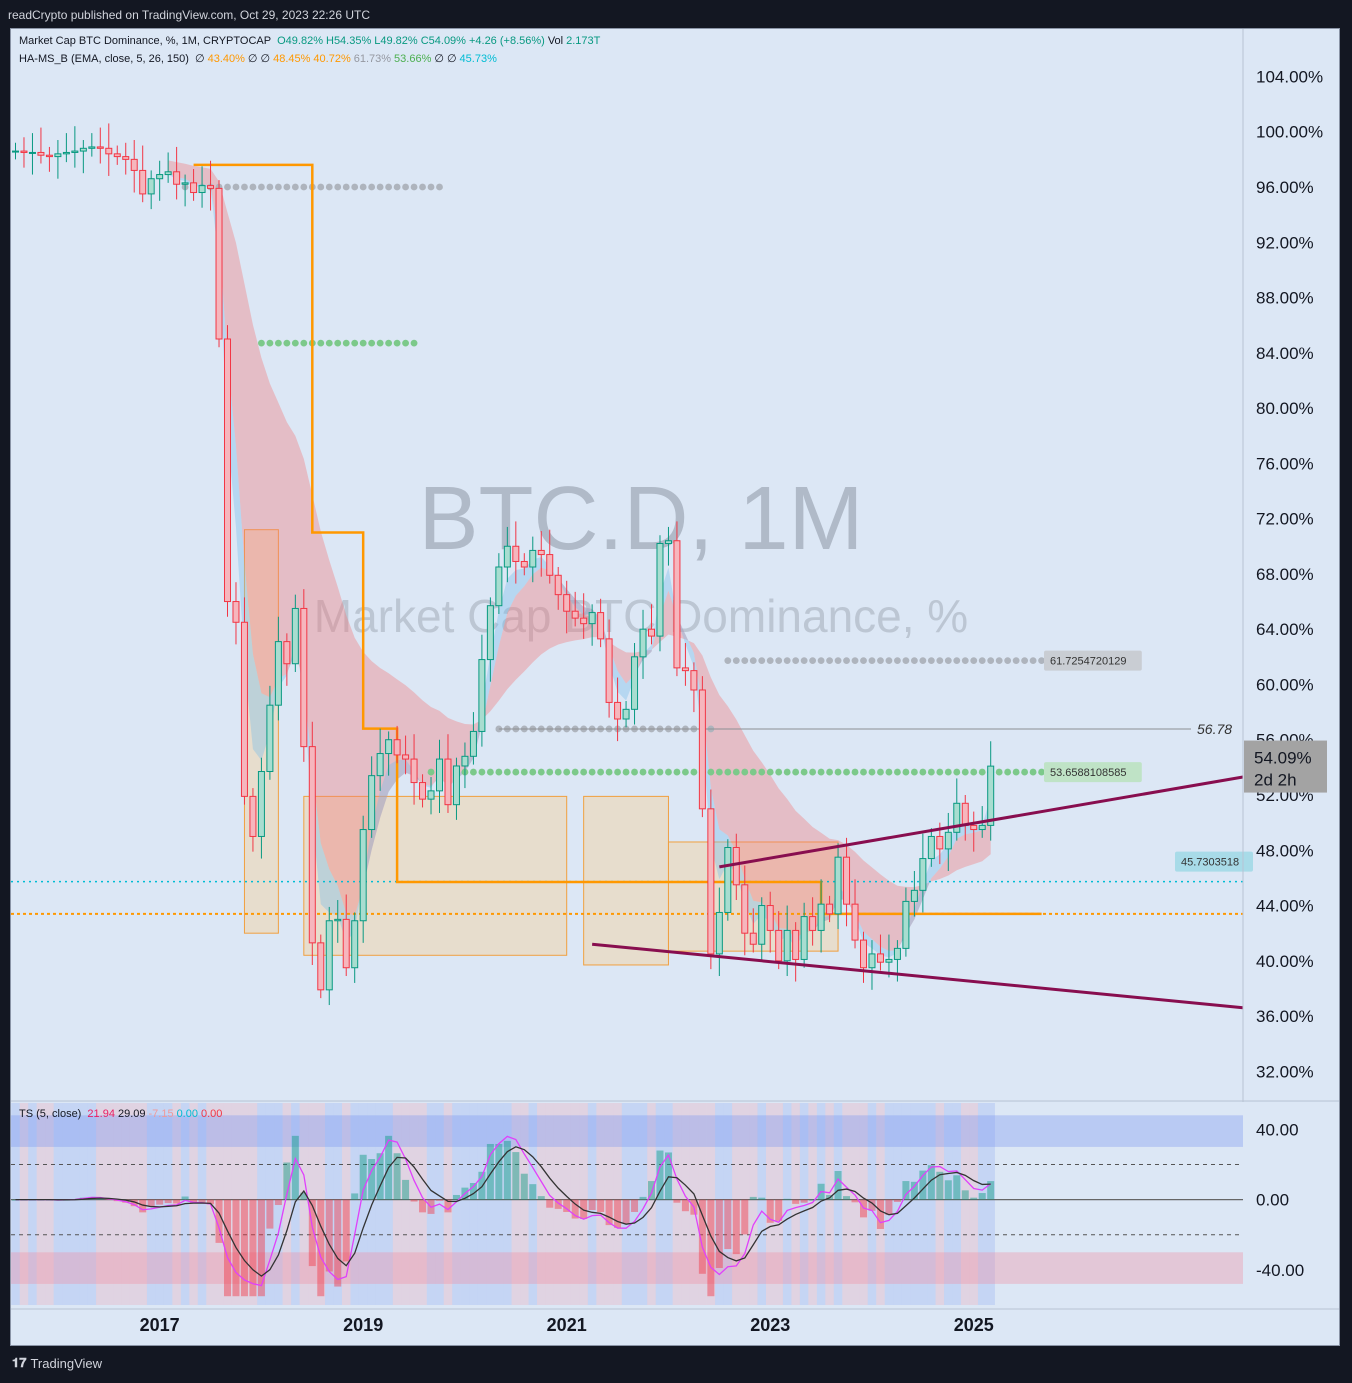  Describe the element at coordinates (1285, 242) in the screenshot. I see `price-tick-label: 92.00%` at that location.